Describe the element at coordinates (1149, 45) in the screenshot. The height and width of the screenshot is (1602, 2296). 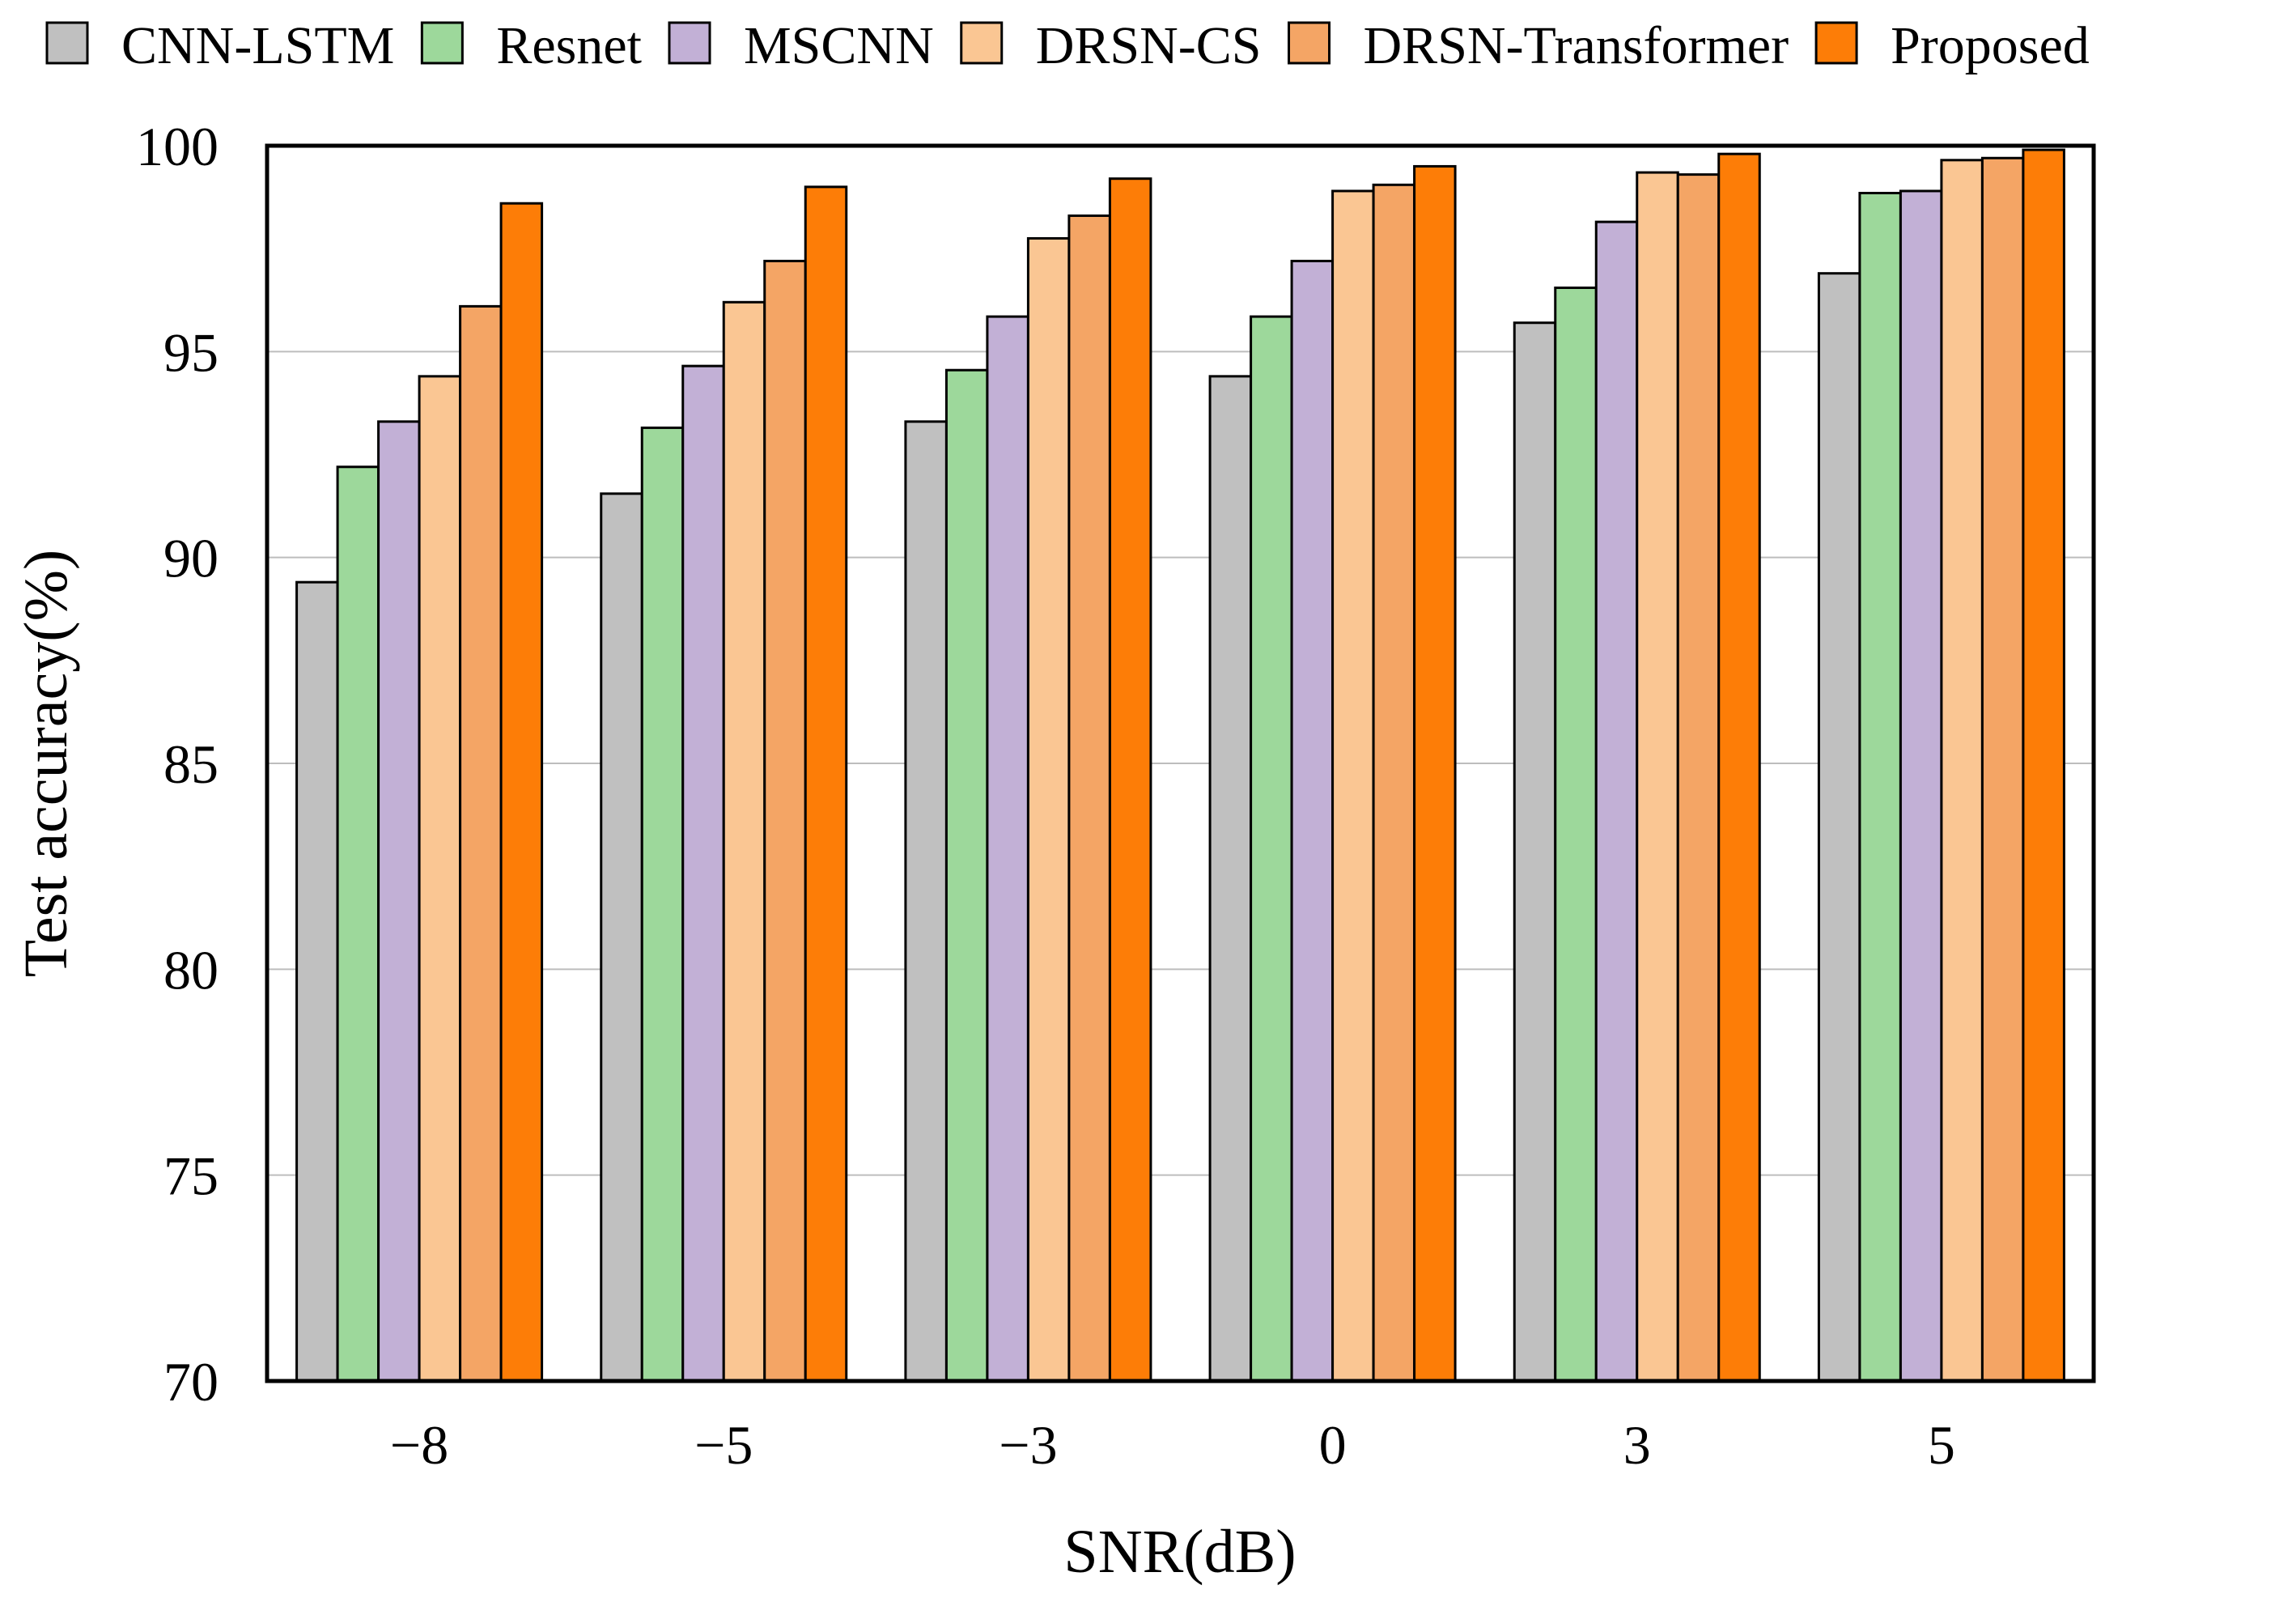
I see `legend-label: DRSN-CS` at that location.